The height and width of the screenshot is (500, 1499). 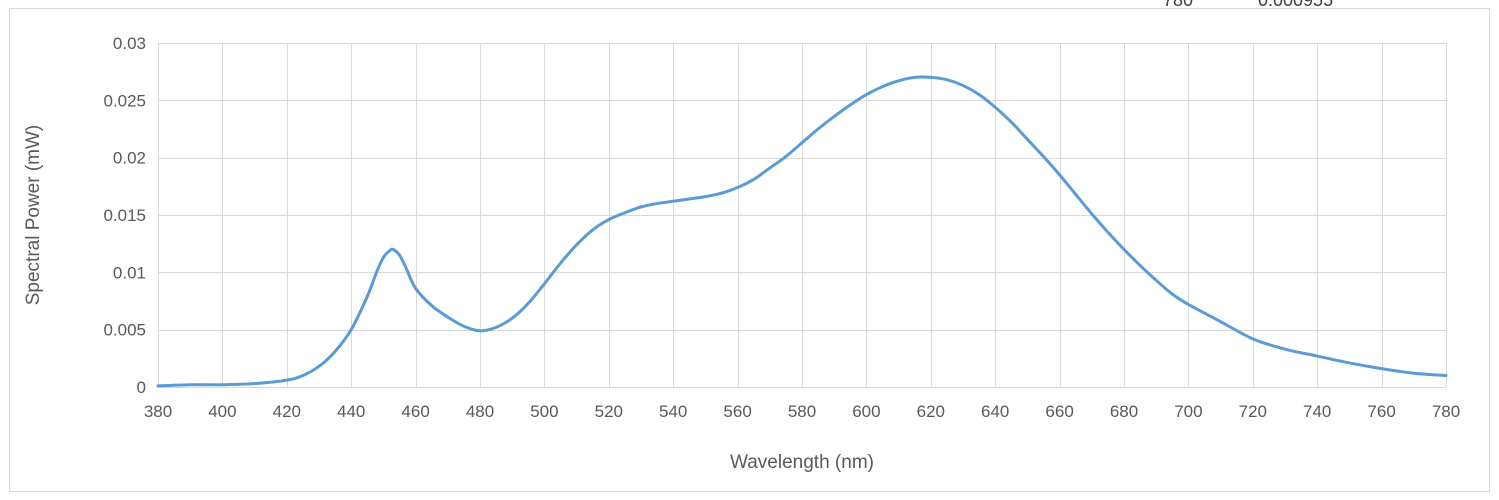 I want to click on x-tick-label: 460, so click(x=415, y=411).